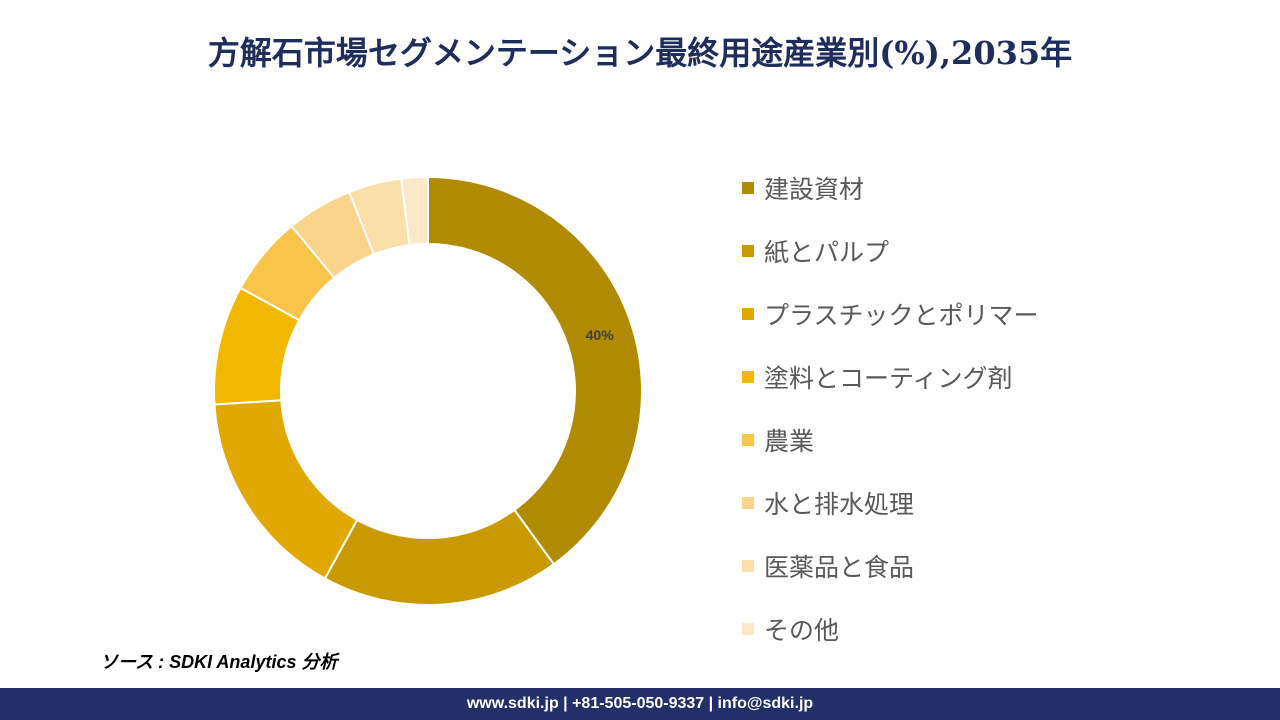  What do you see at coordinates (890, 628) in the screenshot?
I see `legend-item: その他` at bounding box center [890, 628].